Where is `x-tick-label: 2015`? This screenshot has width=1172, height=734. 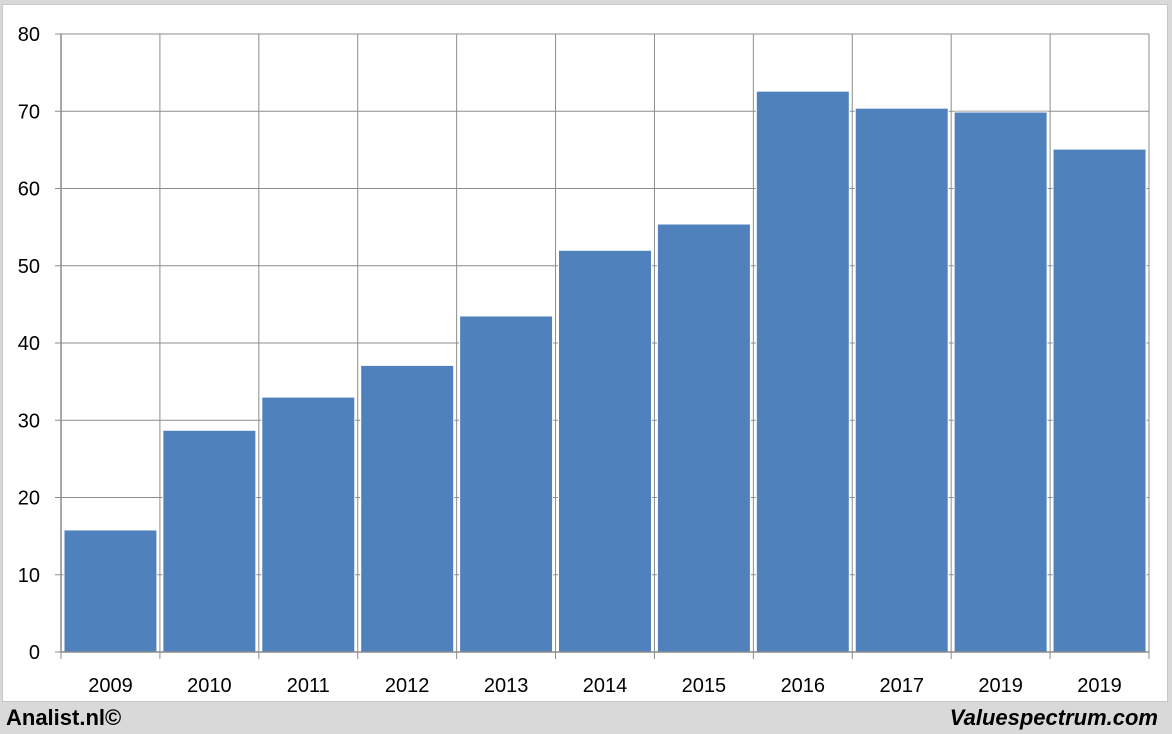
x-tick-label: 2015 is located at coordinates (704, 686).